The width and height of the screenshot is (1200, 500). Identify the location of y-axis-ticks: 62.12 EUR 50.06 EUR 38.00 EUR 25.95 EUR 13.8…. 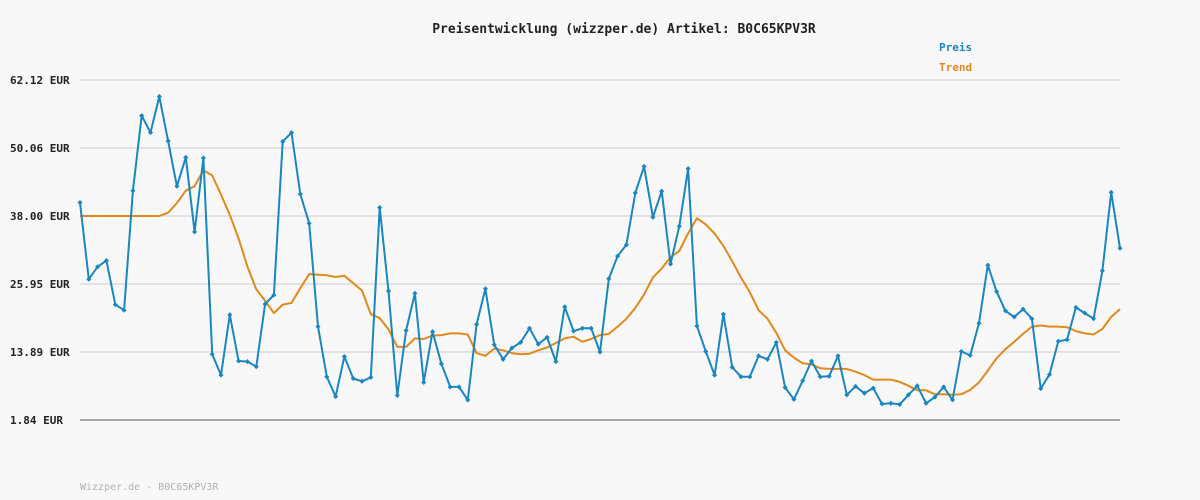
(40, 250).